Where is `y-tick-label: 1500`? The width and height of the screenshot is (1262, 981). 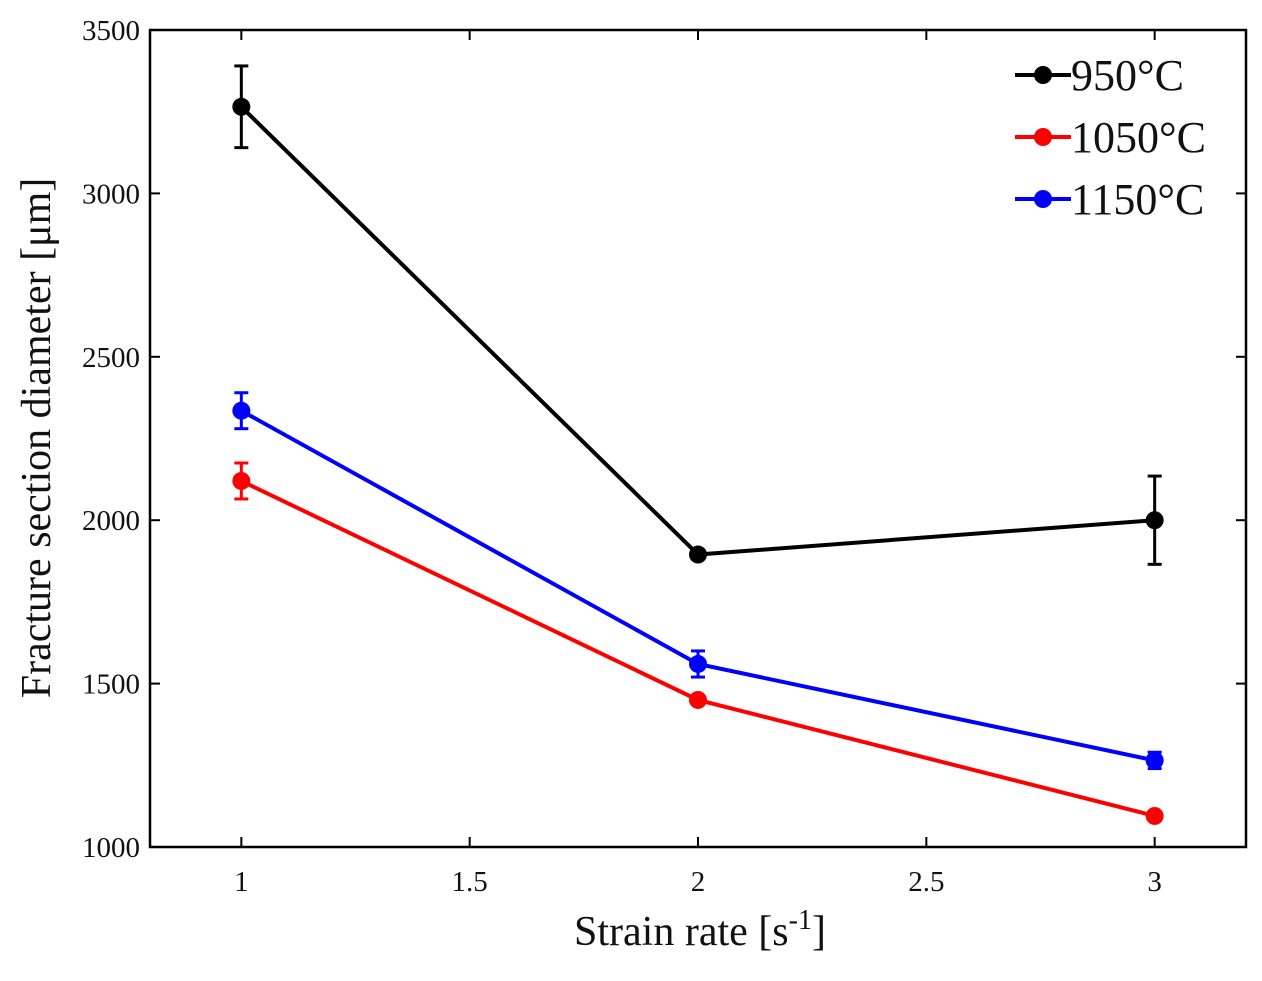
y-tick-label: 1500 is located at coordinates (111, 685).